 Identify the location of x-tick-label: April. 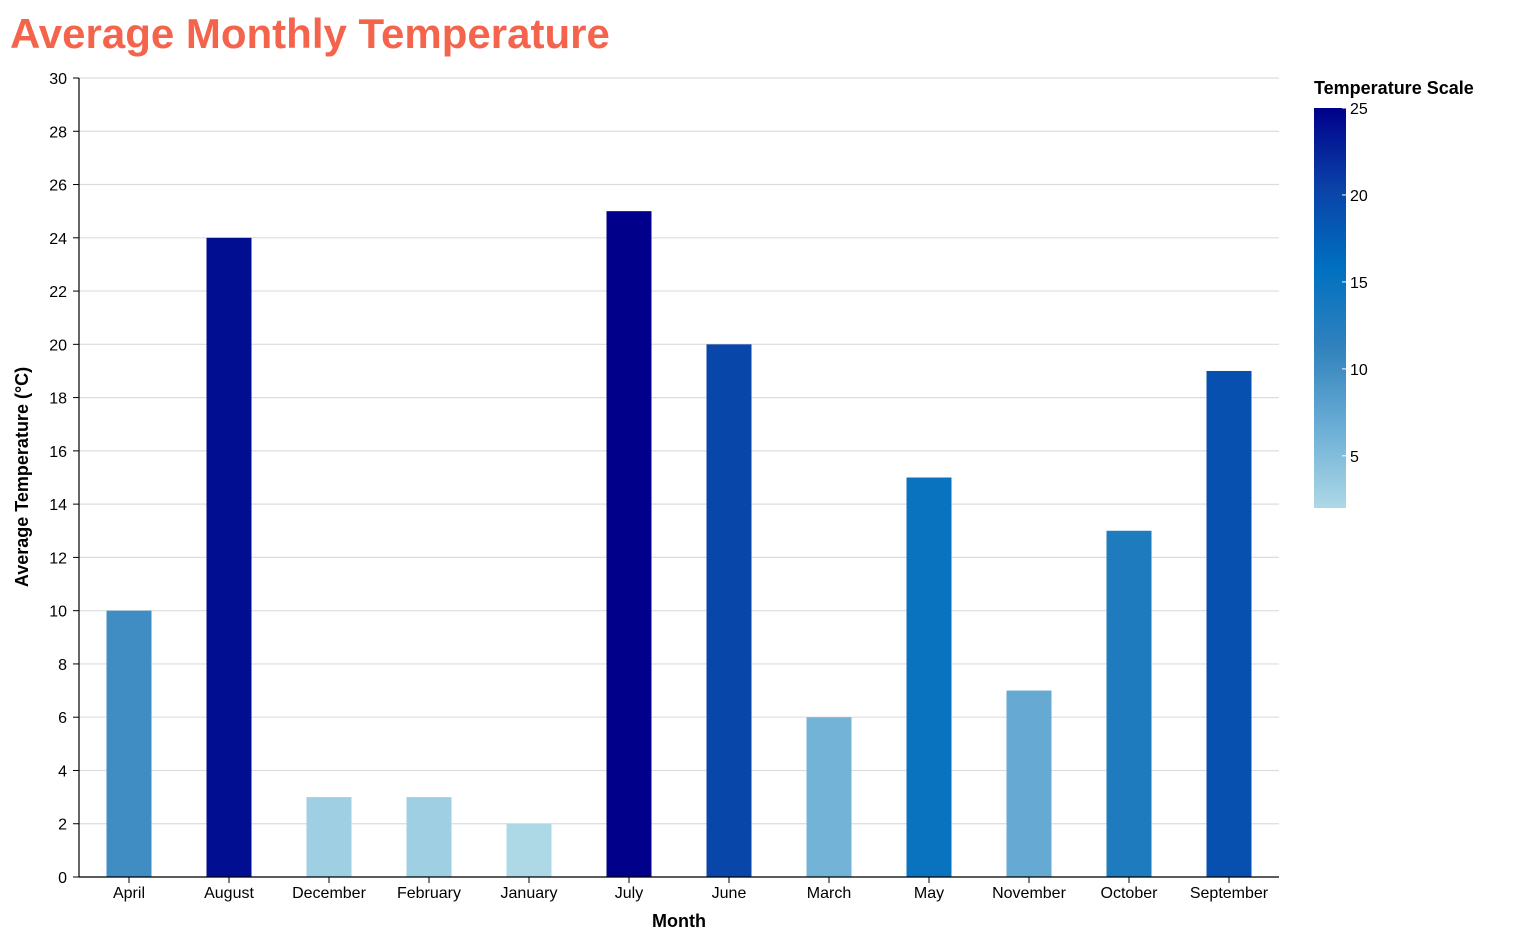
(129, 893).